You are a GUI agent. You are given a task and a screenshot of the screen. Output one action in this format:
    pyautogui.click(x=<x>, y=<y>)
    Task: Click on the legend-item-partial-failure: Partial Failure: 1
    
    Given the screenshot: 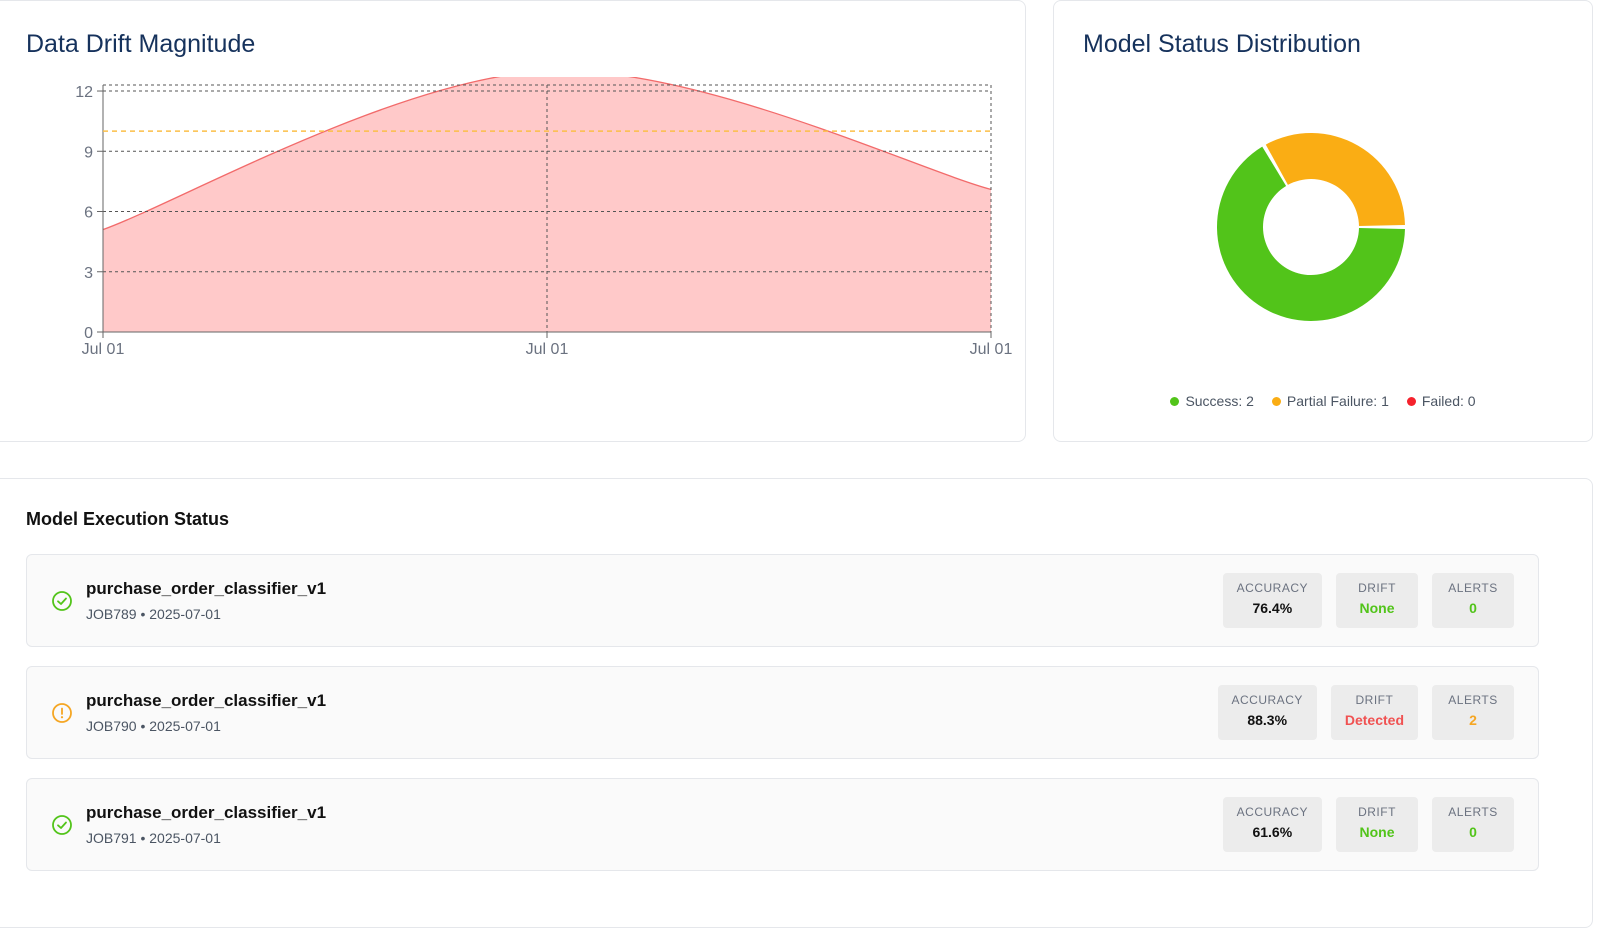 What is the action you would take?
    pyautogui.click(x=1330, y=401)
    